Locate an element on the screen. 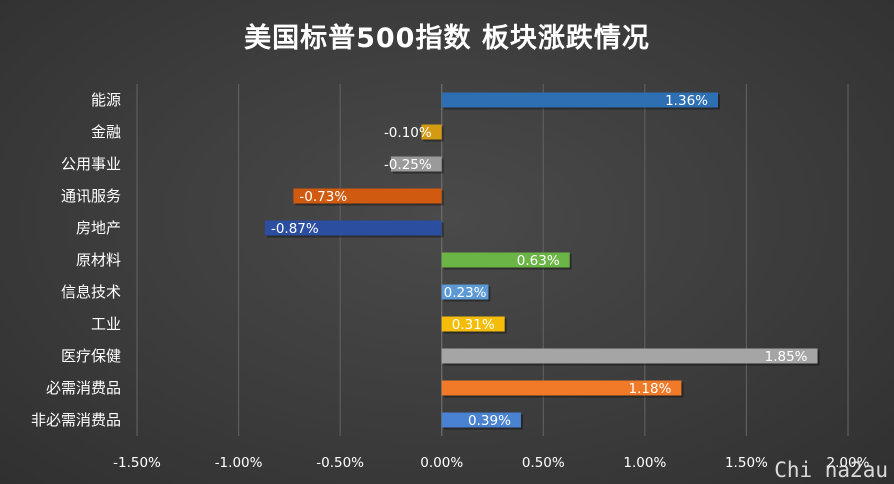 The image size is (894, 484). x-tick-label: 1.50% is located at coordinates (746, 463).